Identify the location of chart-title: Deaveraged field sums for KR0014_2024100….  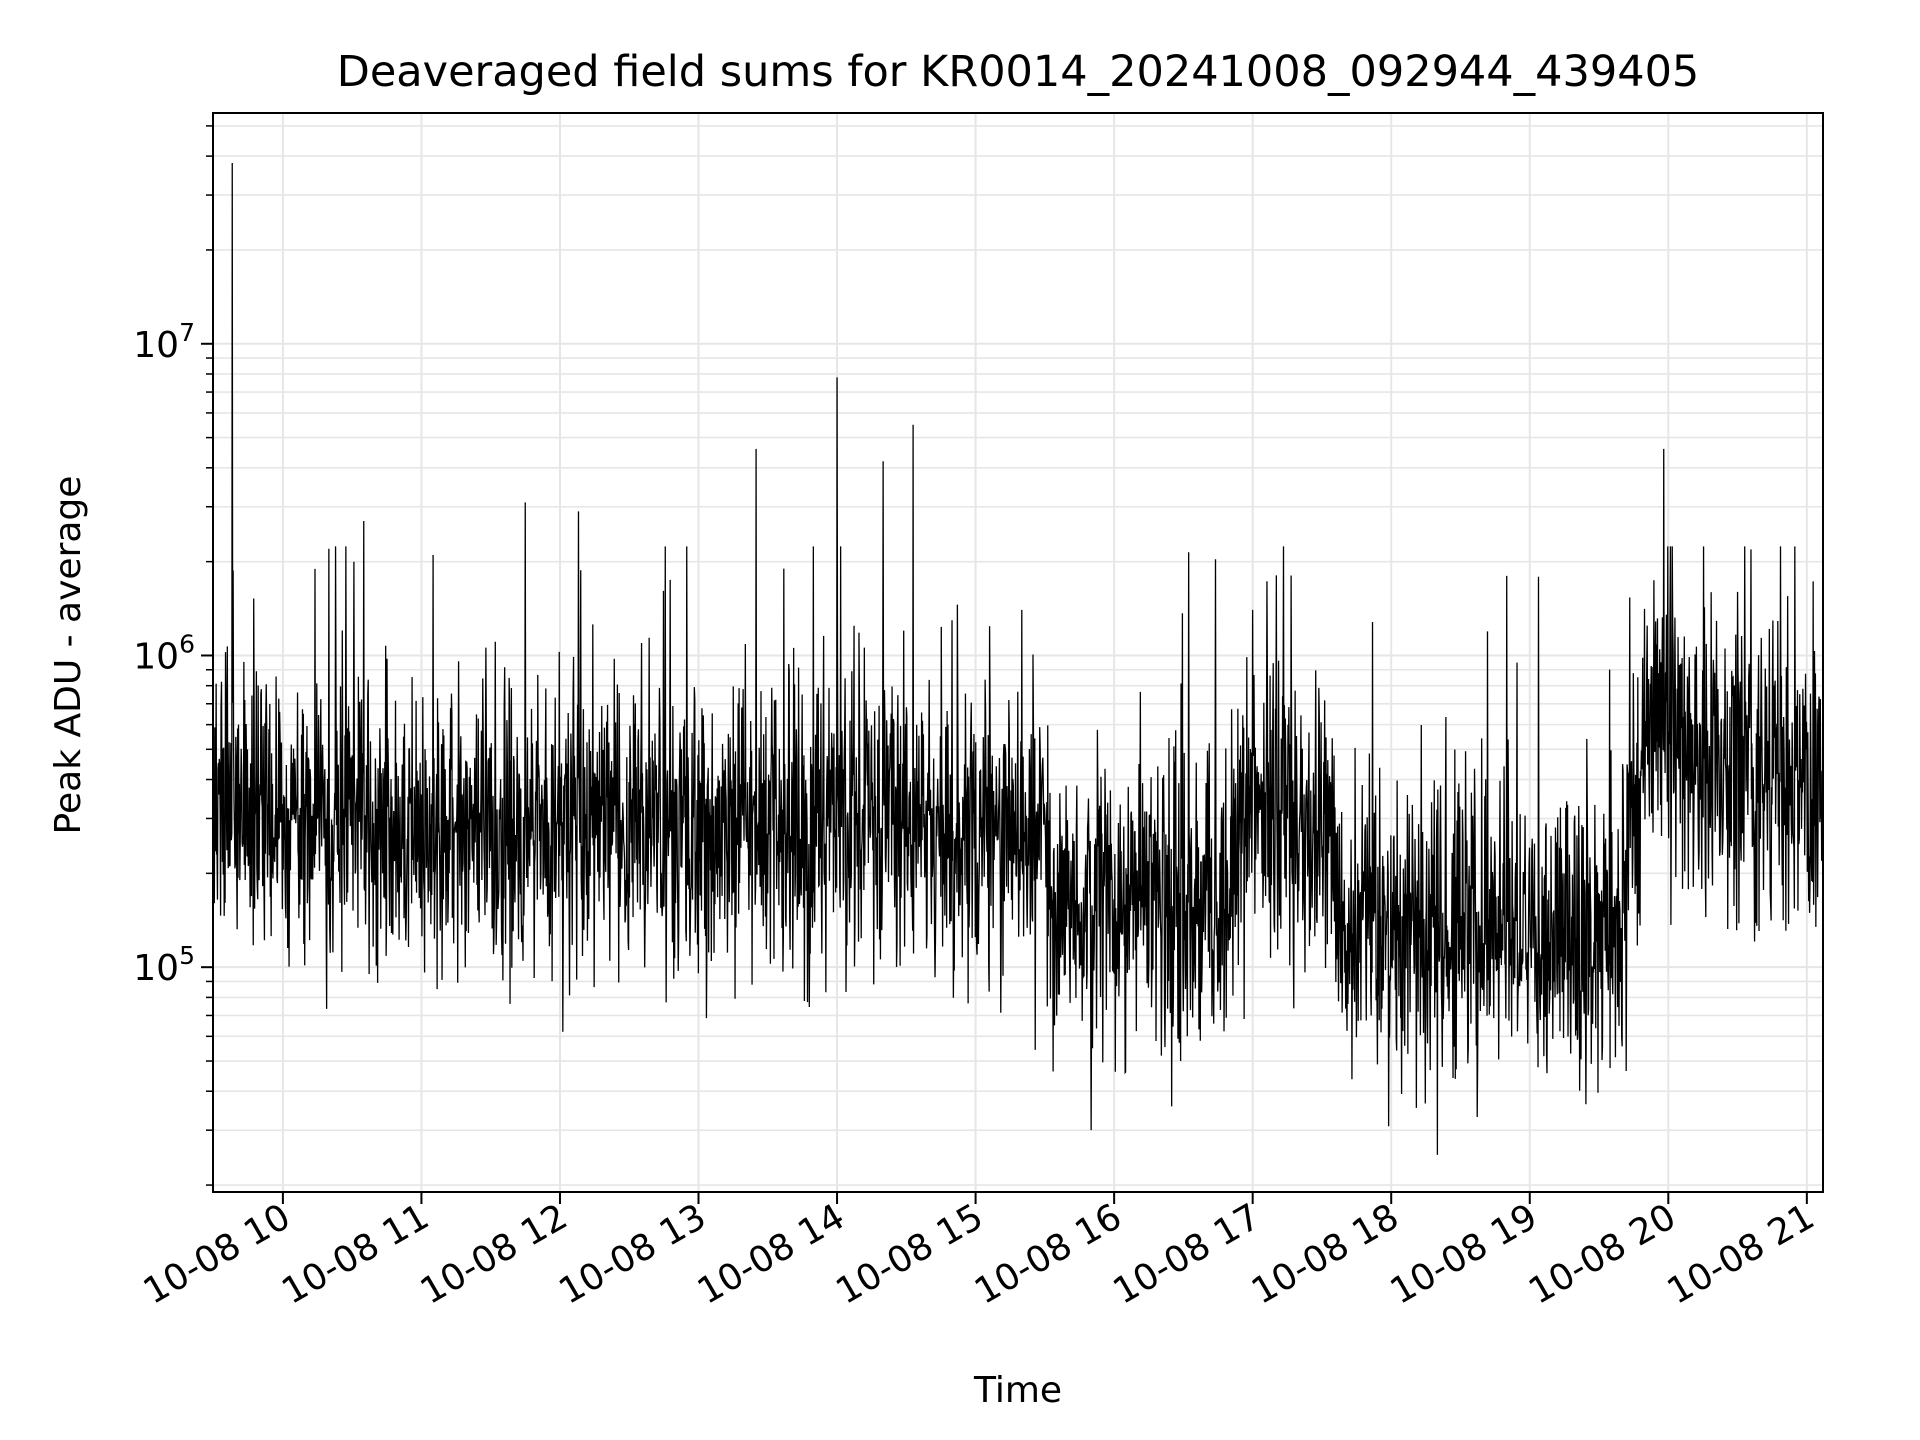
(1018, 72).